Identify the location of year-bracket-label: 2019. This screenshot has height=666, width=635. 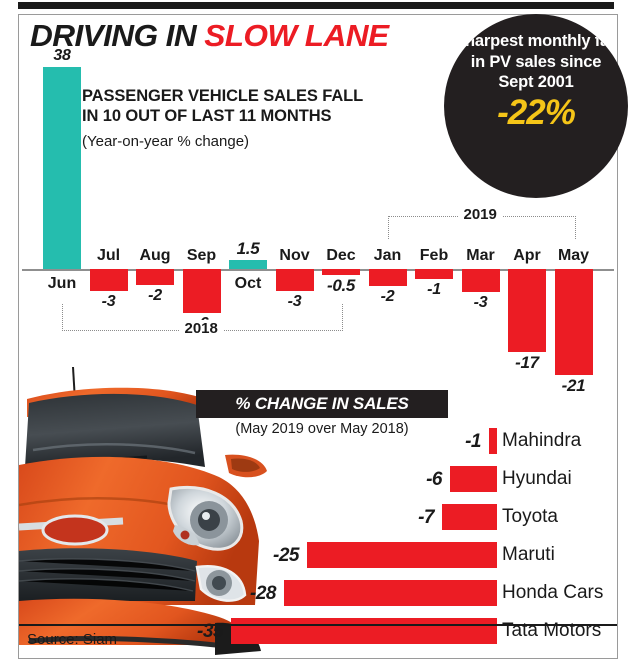
(480, 214).